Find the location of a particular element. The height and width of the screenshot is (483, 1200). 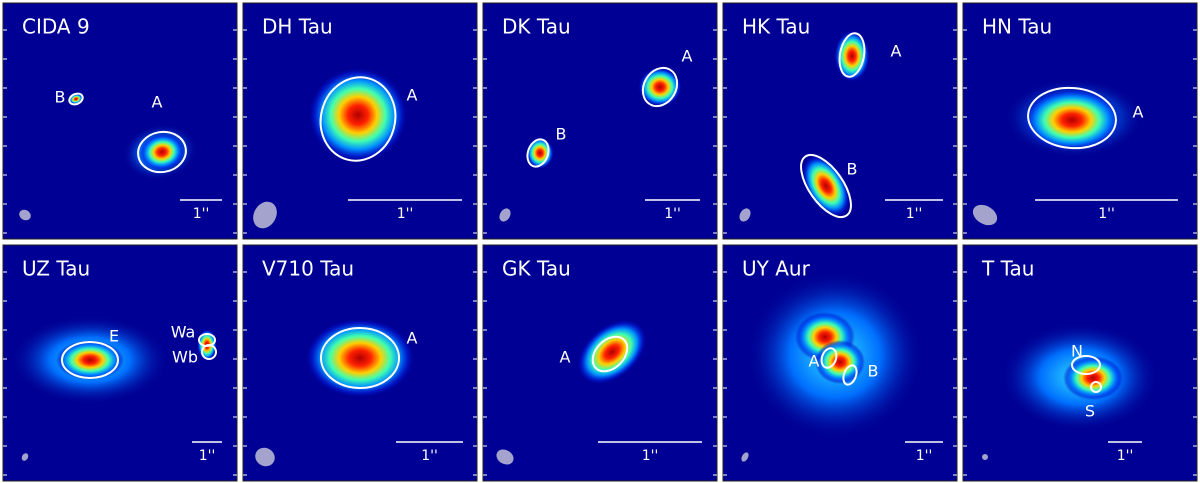

panel: HN Tau A 1'' is located at coordinates (1080, 121).